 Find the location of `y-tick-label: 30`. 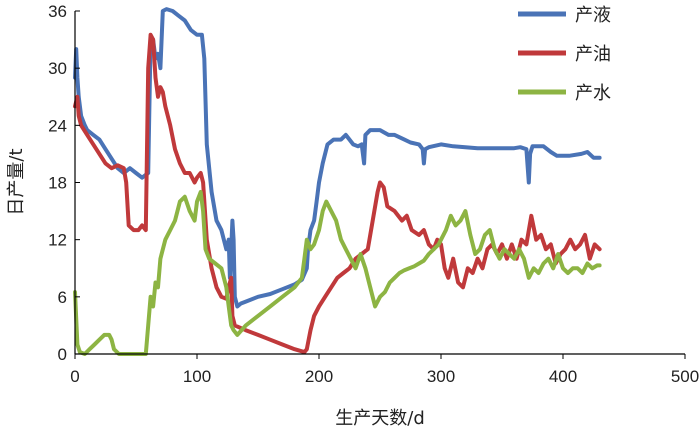

y-tick-label: 30 is located at coordinates (57, 68).